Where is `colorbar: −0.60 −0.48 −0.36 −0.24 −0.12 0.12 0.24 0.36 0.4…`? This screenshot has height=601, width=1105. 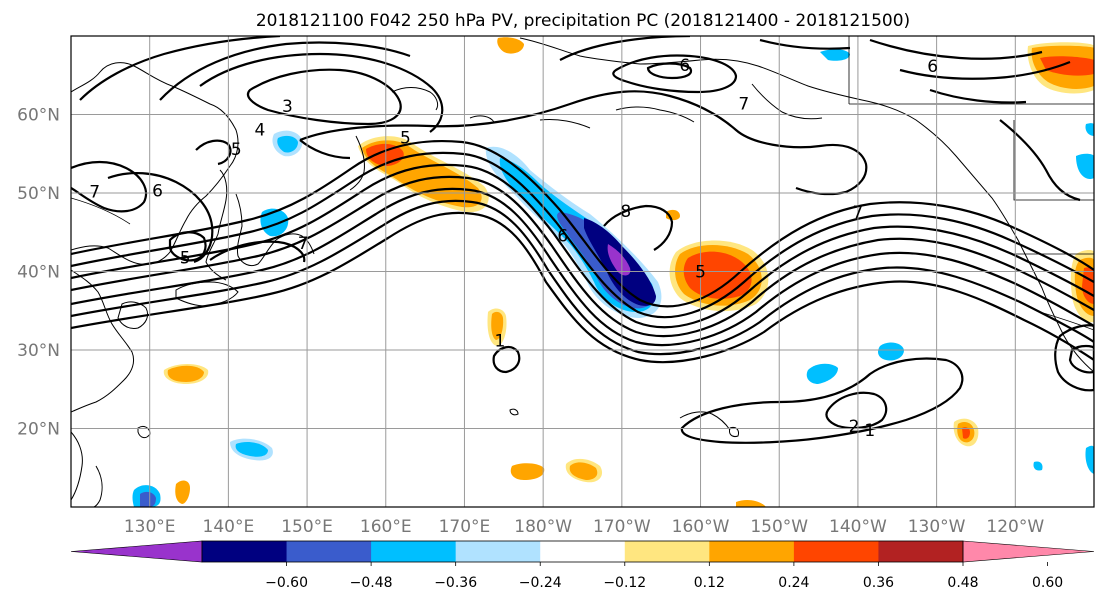 colorbar: −0.60 −0.48 −0.36 −0.24 −0.12 0.12 0.24 0.36 0.4… is located at coordinates (582, 565).